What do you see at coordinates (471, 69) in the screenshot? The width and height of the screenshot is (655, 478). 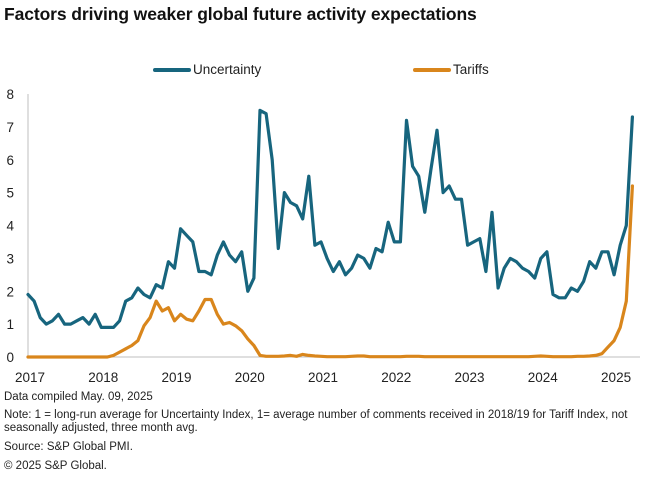 I see `legend-label-tariffs: Tariffs` at bounding box center [471, 69].